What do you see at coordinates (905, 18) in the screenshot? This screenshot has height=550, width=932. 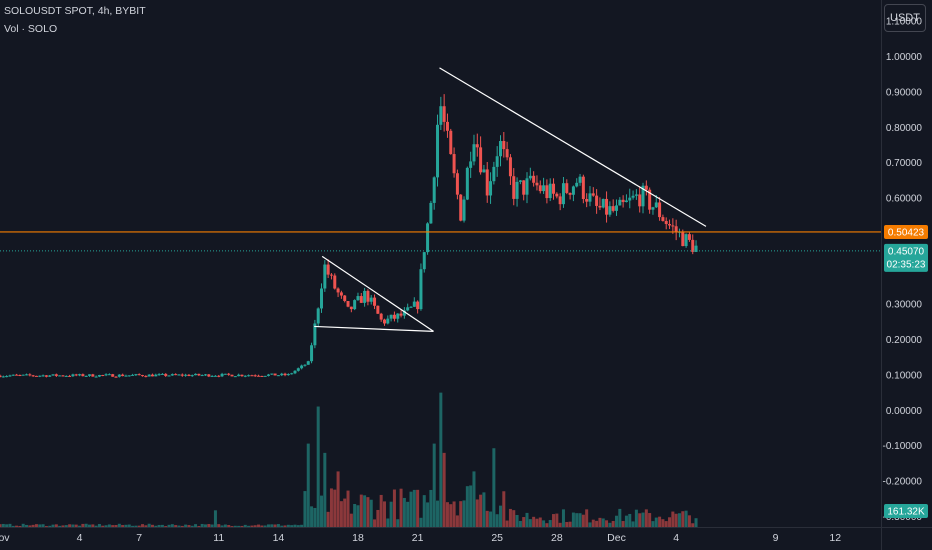 I see `currency-button: USDT` at bounding box center [905, 18].